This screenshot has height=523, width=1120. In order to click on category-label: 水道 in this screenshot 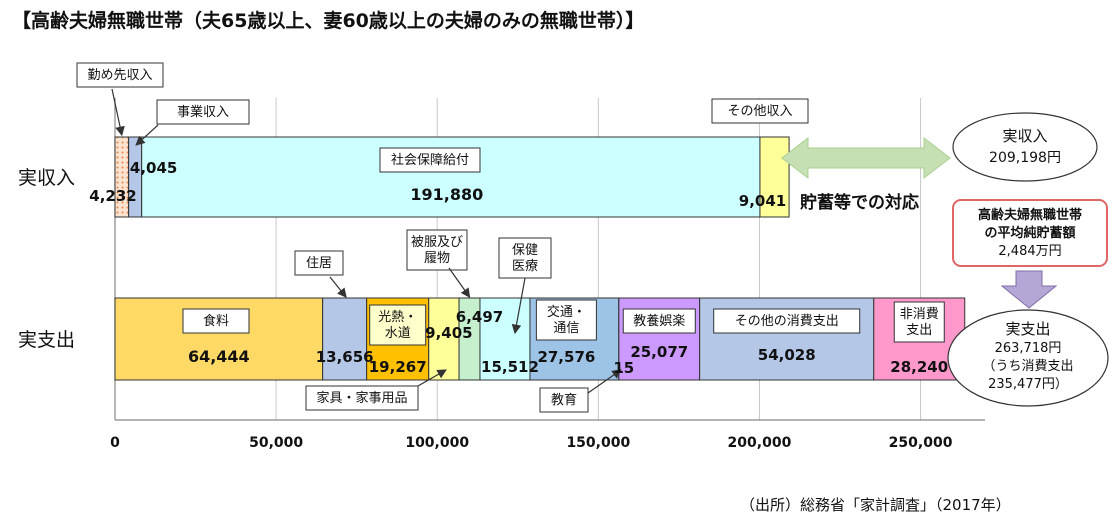, I will do `click(398, 333)`.